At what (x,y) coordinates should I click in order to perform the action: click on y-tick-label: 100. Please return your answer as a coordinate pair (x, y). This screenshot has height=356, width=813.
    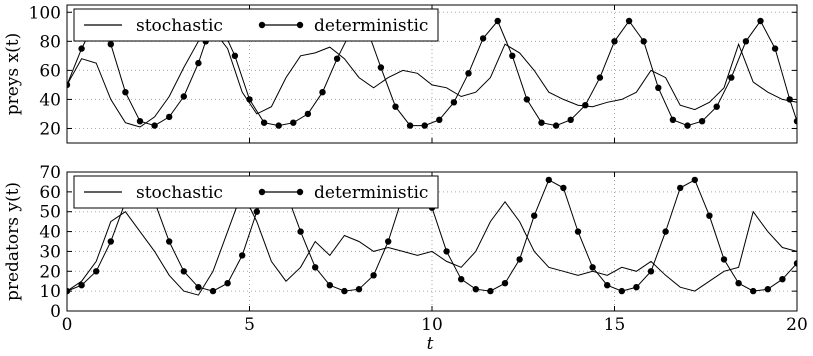
    Looking at the image, I should click on (45, 13).